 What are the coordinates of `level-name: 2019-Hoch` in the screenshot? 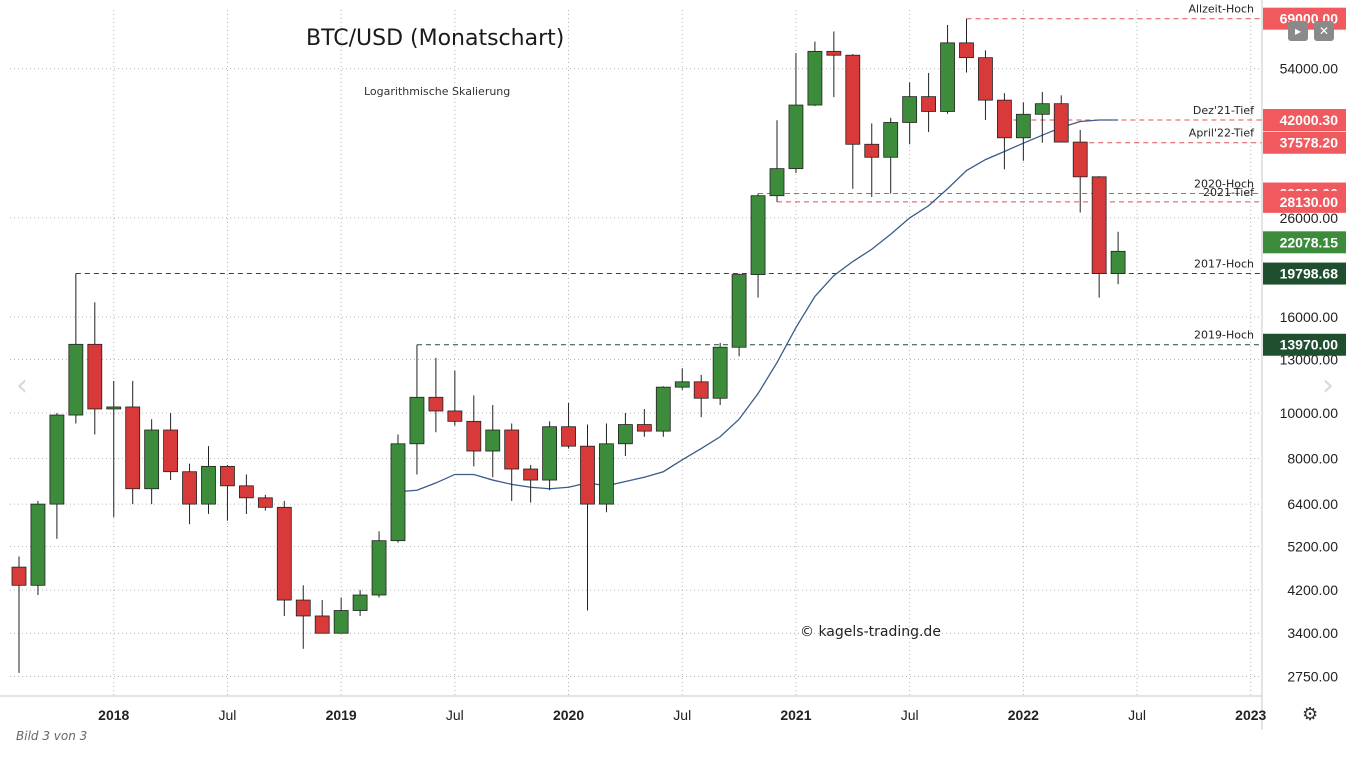 It's located at (1224, 335).